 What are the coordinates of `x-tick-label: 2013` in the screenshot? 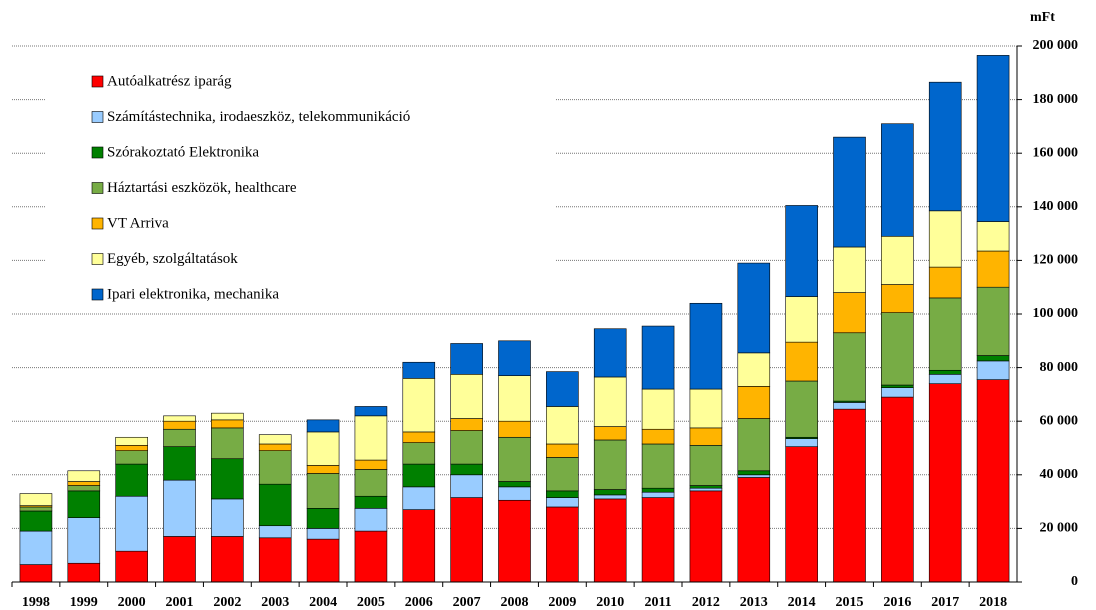 It's located at (754, 602).